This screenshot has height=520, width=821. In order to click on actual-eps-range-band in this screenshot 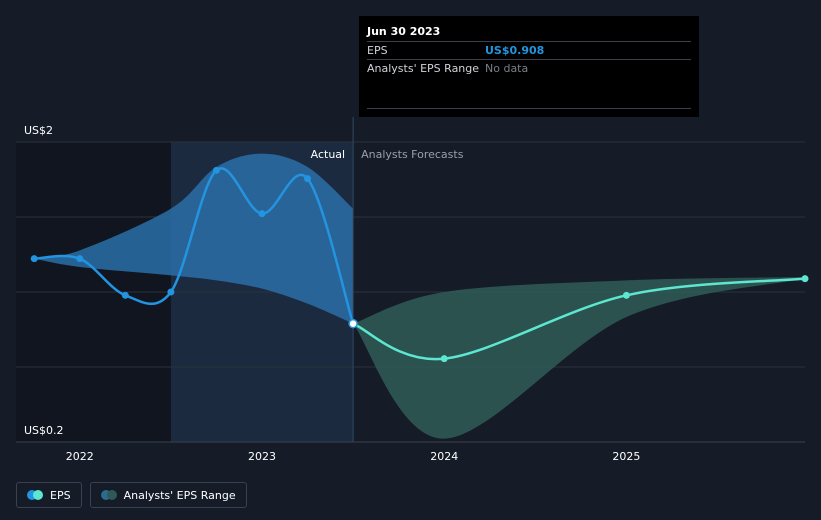, I will do `click(194, 238)`.